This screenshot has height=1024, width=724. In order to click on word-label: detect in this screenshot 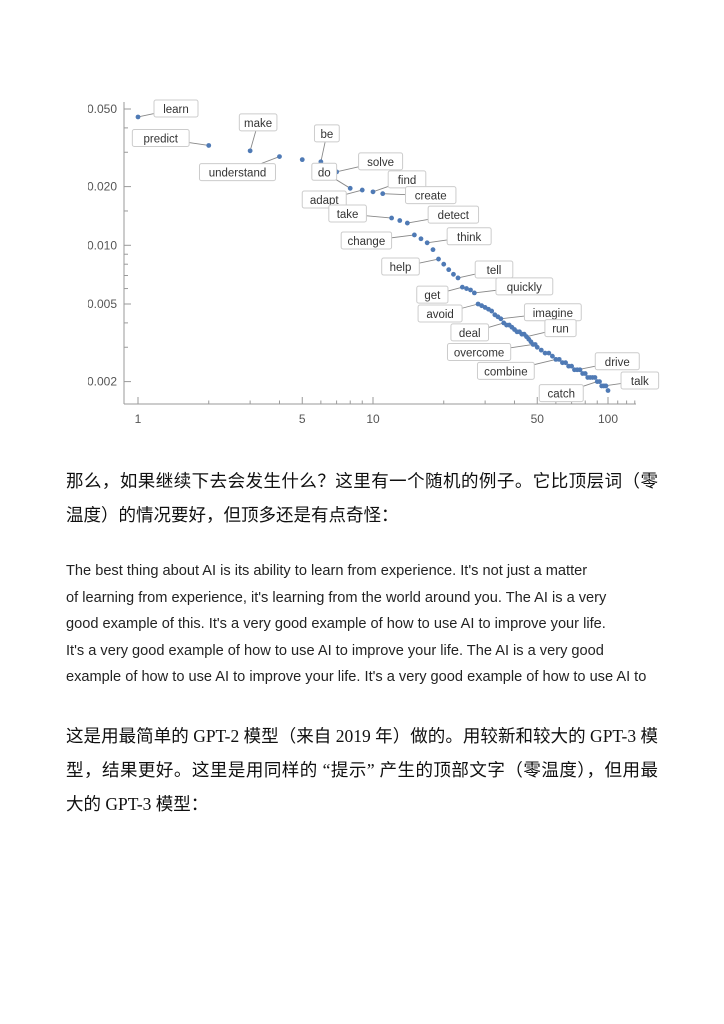, I will do `click(454, 216)`.